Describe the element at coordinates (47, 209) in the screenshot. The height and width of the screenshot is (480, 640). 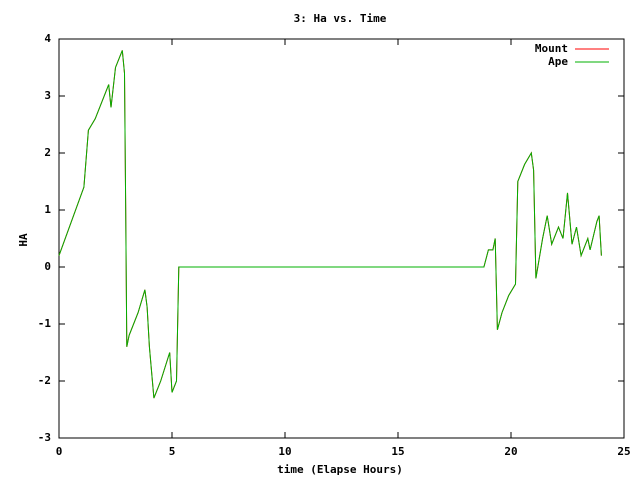
I see `y-tick-label: 1` at that location.